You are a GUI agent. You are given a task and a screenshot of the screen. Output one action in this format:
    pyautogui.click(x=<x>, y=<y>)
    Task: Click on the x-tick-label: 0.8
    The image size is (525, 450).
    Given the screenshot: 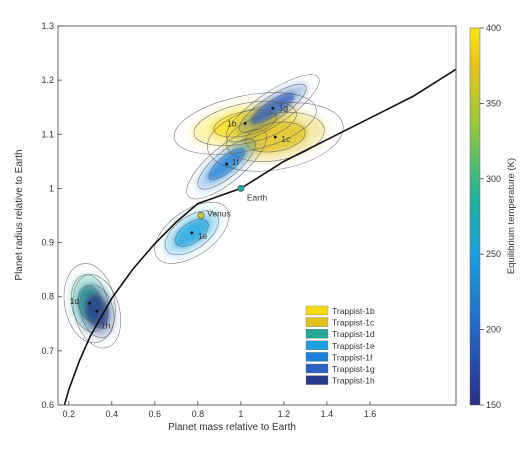 What is the action you would take?
    pyautogui.click(x=198, y=414)
    